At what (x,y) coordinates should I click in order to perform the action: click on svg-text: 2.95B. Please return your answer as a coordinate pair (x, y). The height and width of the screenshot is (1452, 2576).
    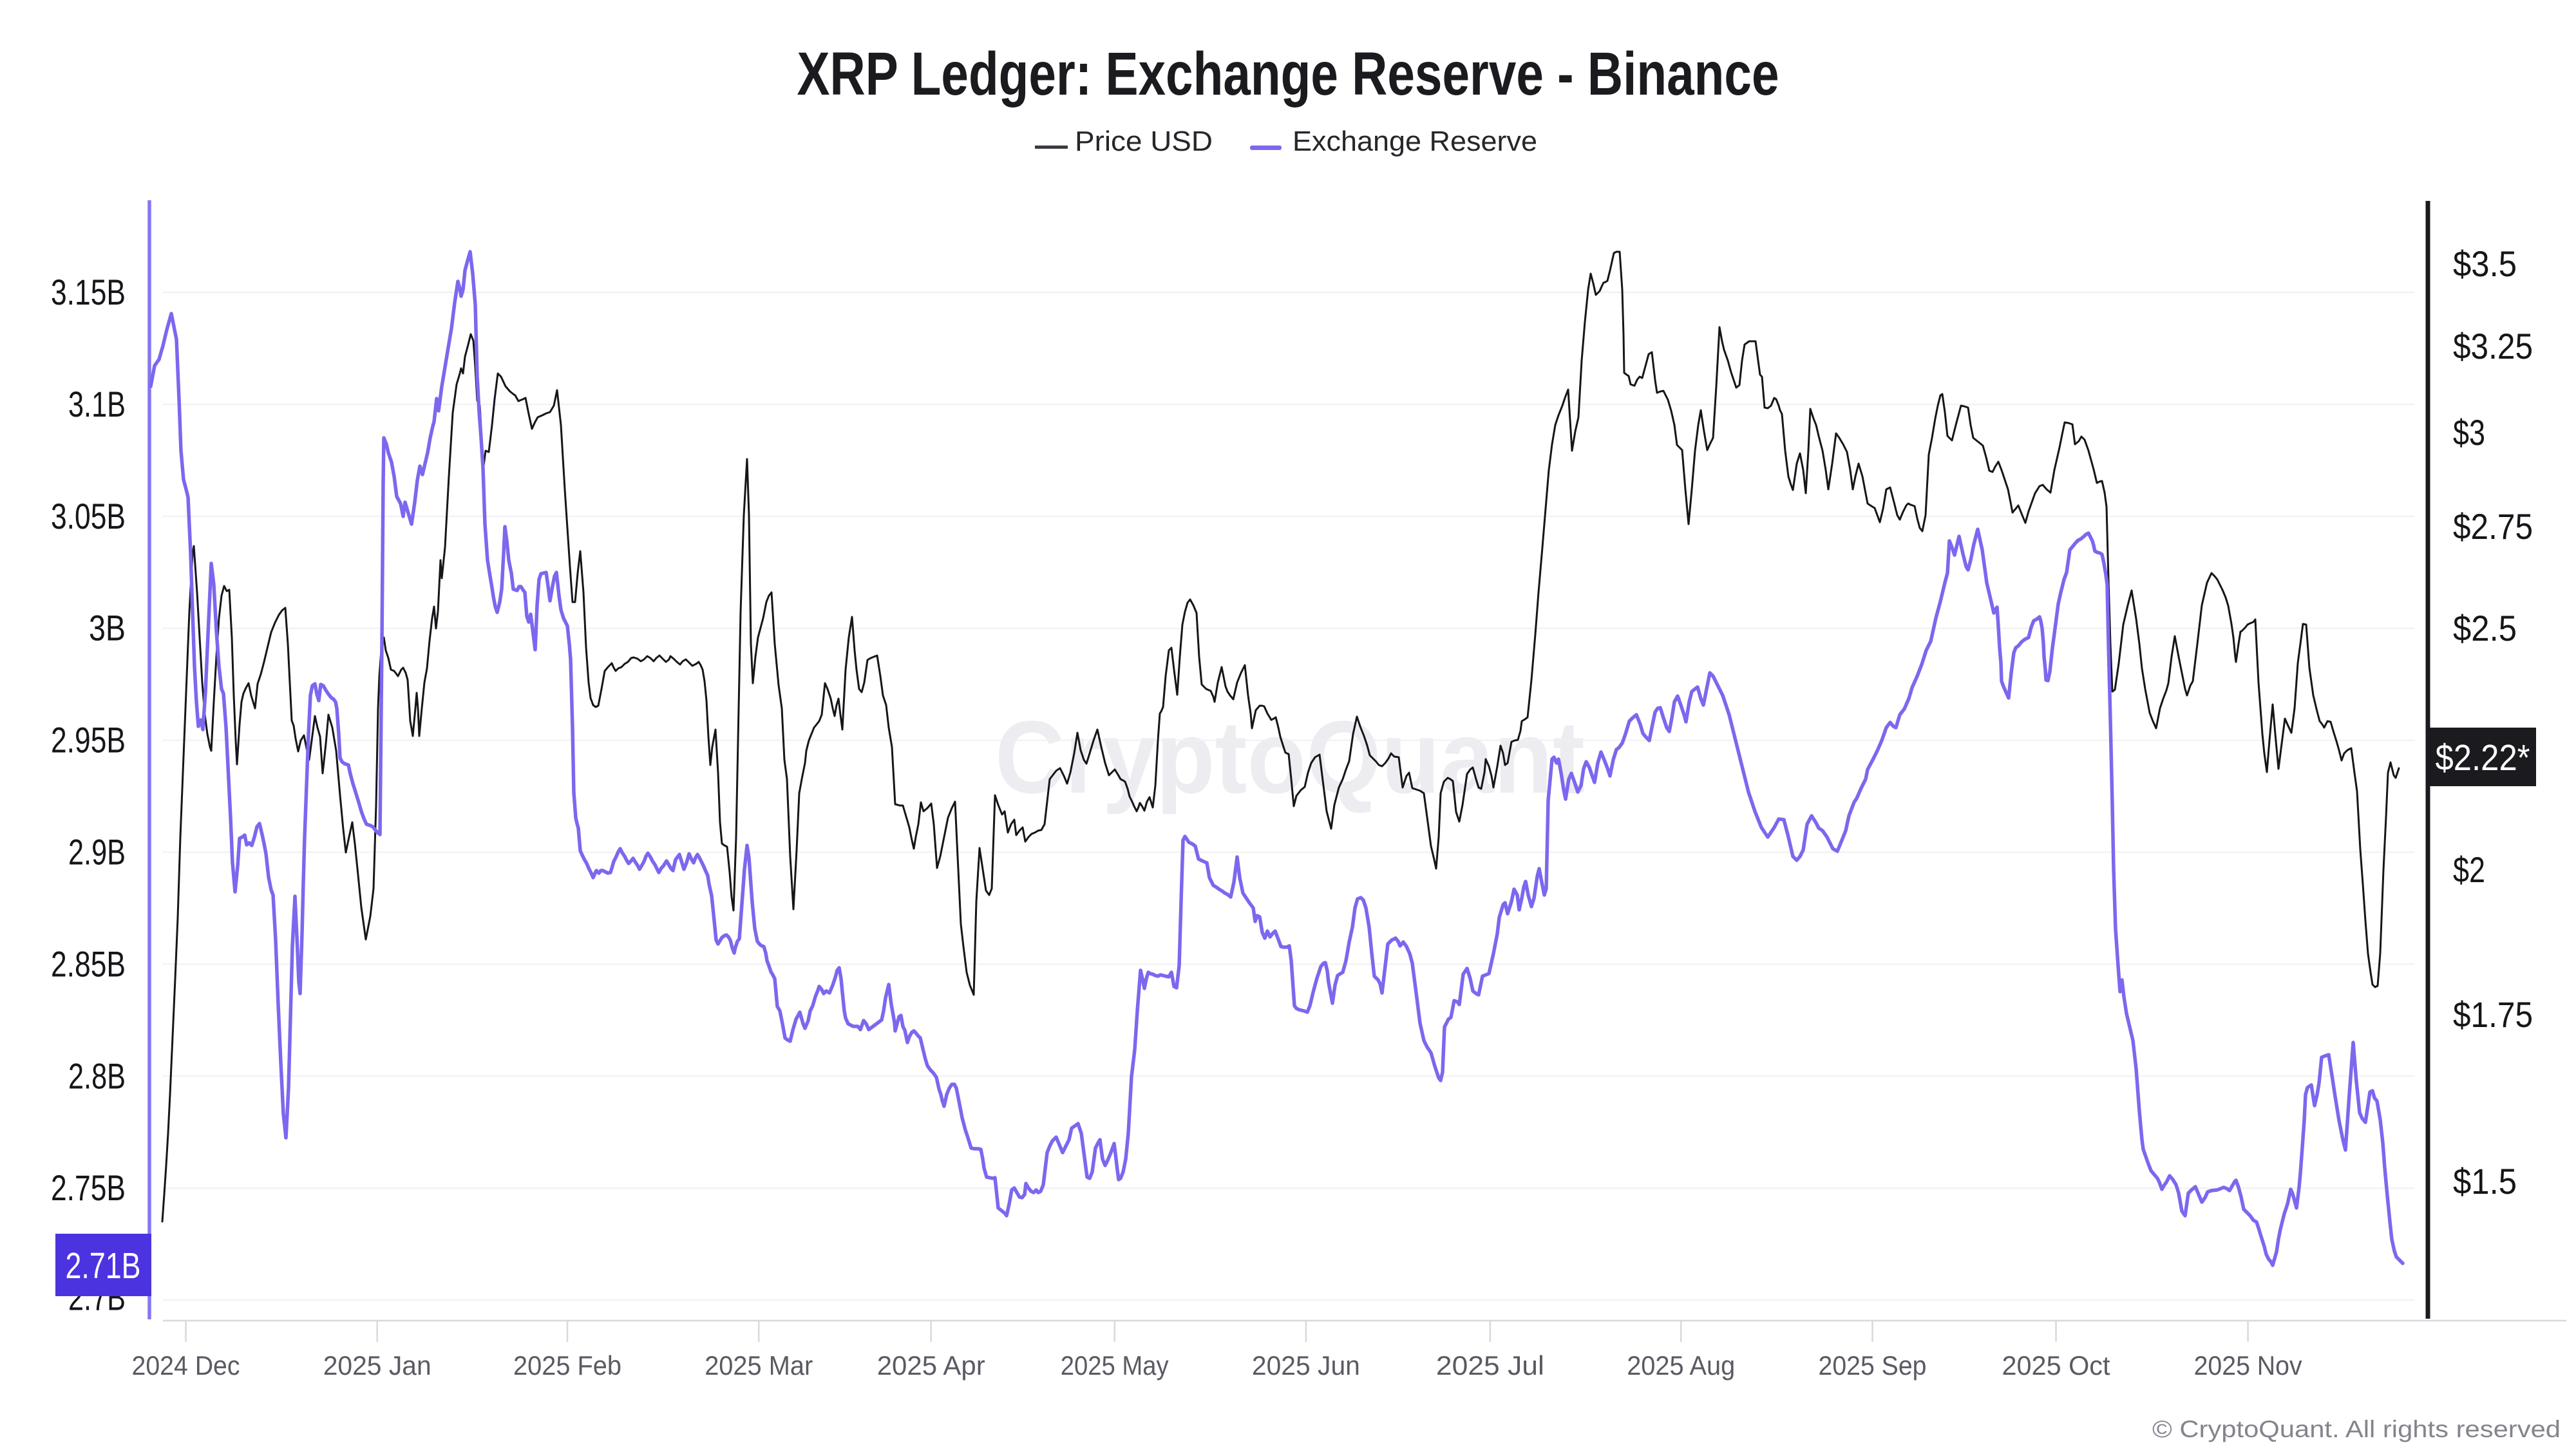
    Looking at the image, I should click on (88, 740).